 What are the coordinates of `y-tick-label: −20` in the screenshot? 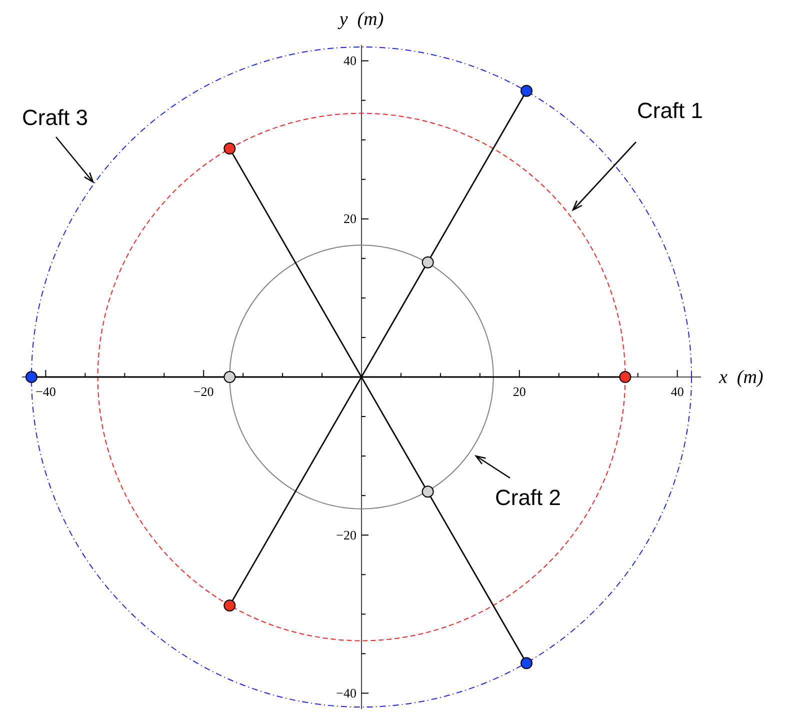 It's located at (346, 534).